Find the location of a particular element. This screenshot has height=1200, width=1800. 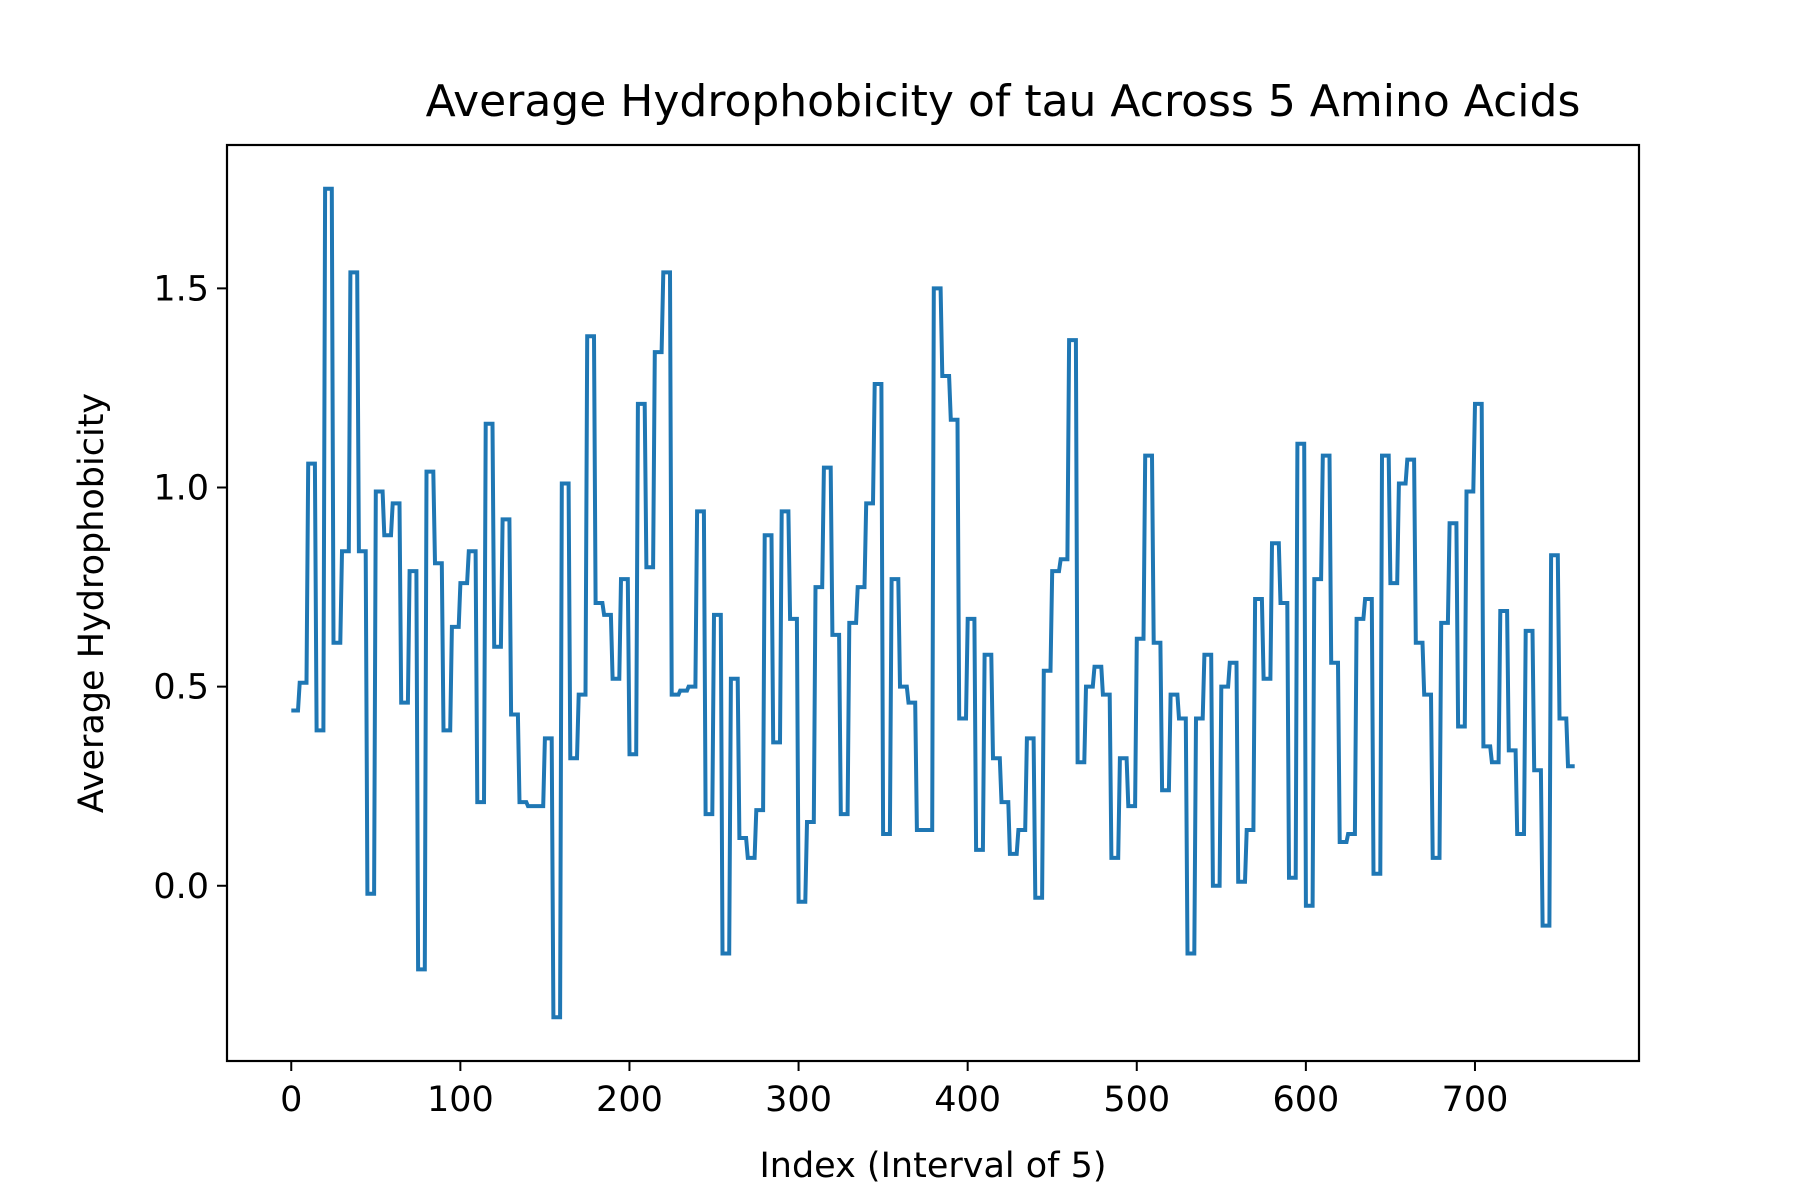

x-tick-label: 200 is located at coordinates (629, 1100).